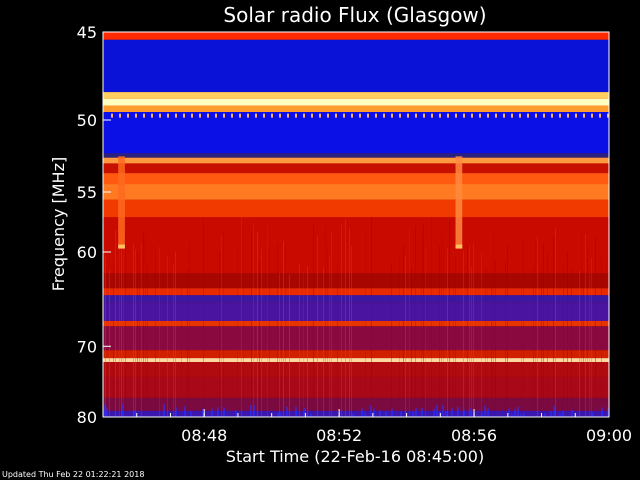 The image size is (640, 480). I want to click on x-tick-label: 08:56, so click(474, 435).